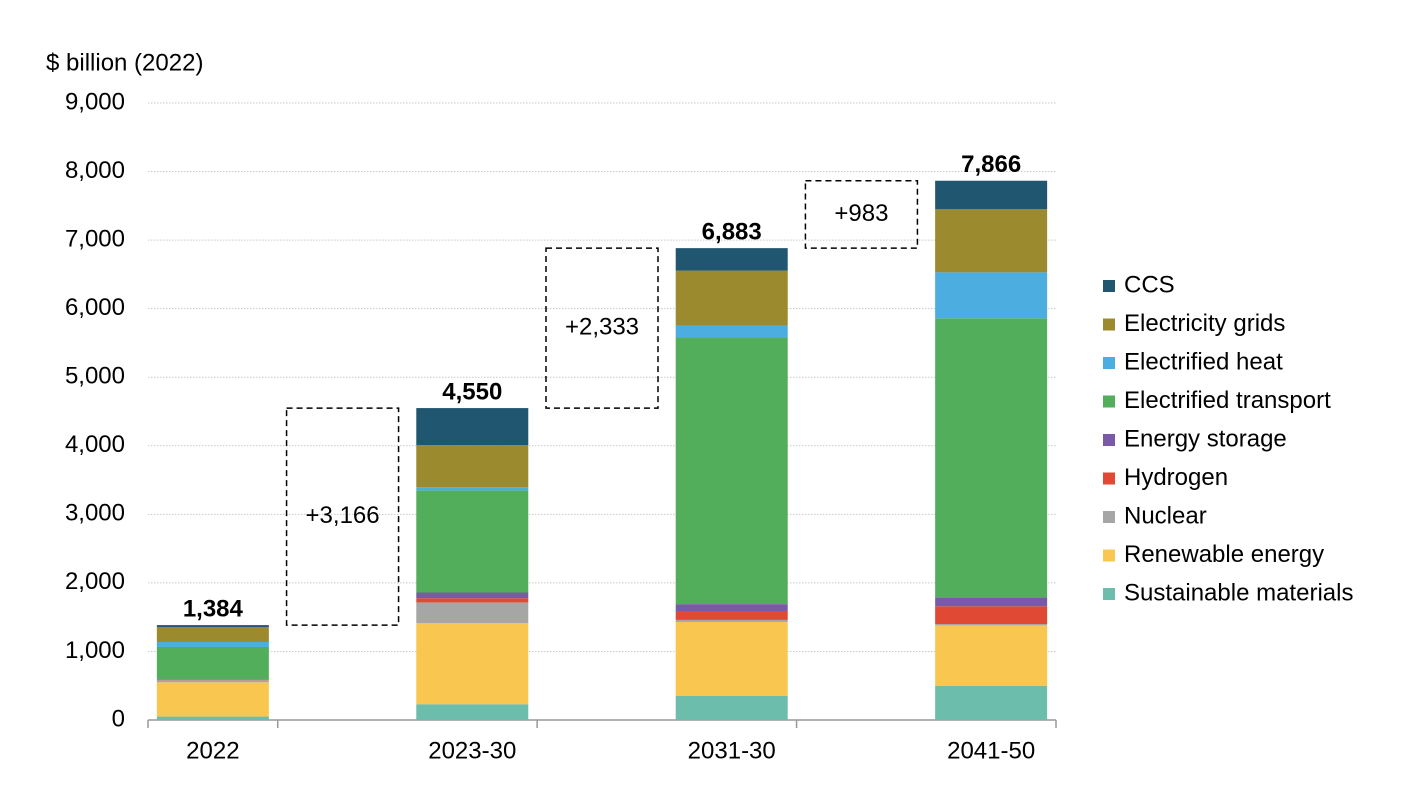 The image size is (1420, 800). I want to click on legend-label: Sustainable materials, so click(1238, 592).